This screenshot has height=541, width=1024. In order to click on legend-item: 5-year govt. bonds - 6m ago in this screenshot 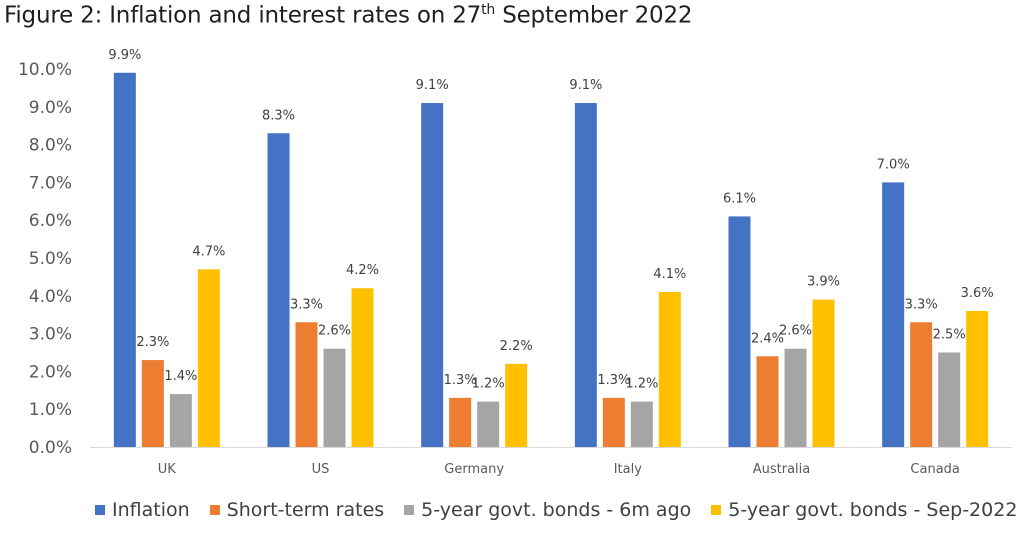, I will do `click(547, 510)`.